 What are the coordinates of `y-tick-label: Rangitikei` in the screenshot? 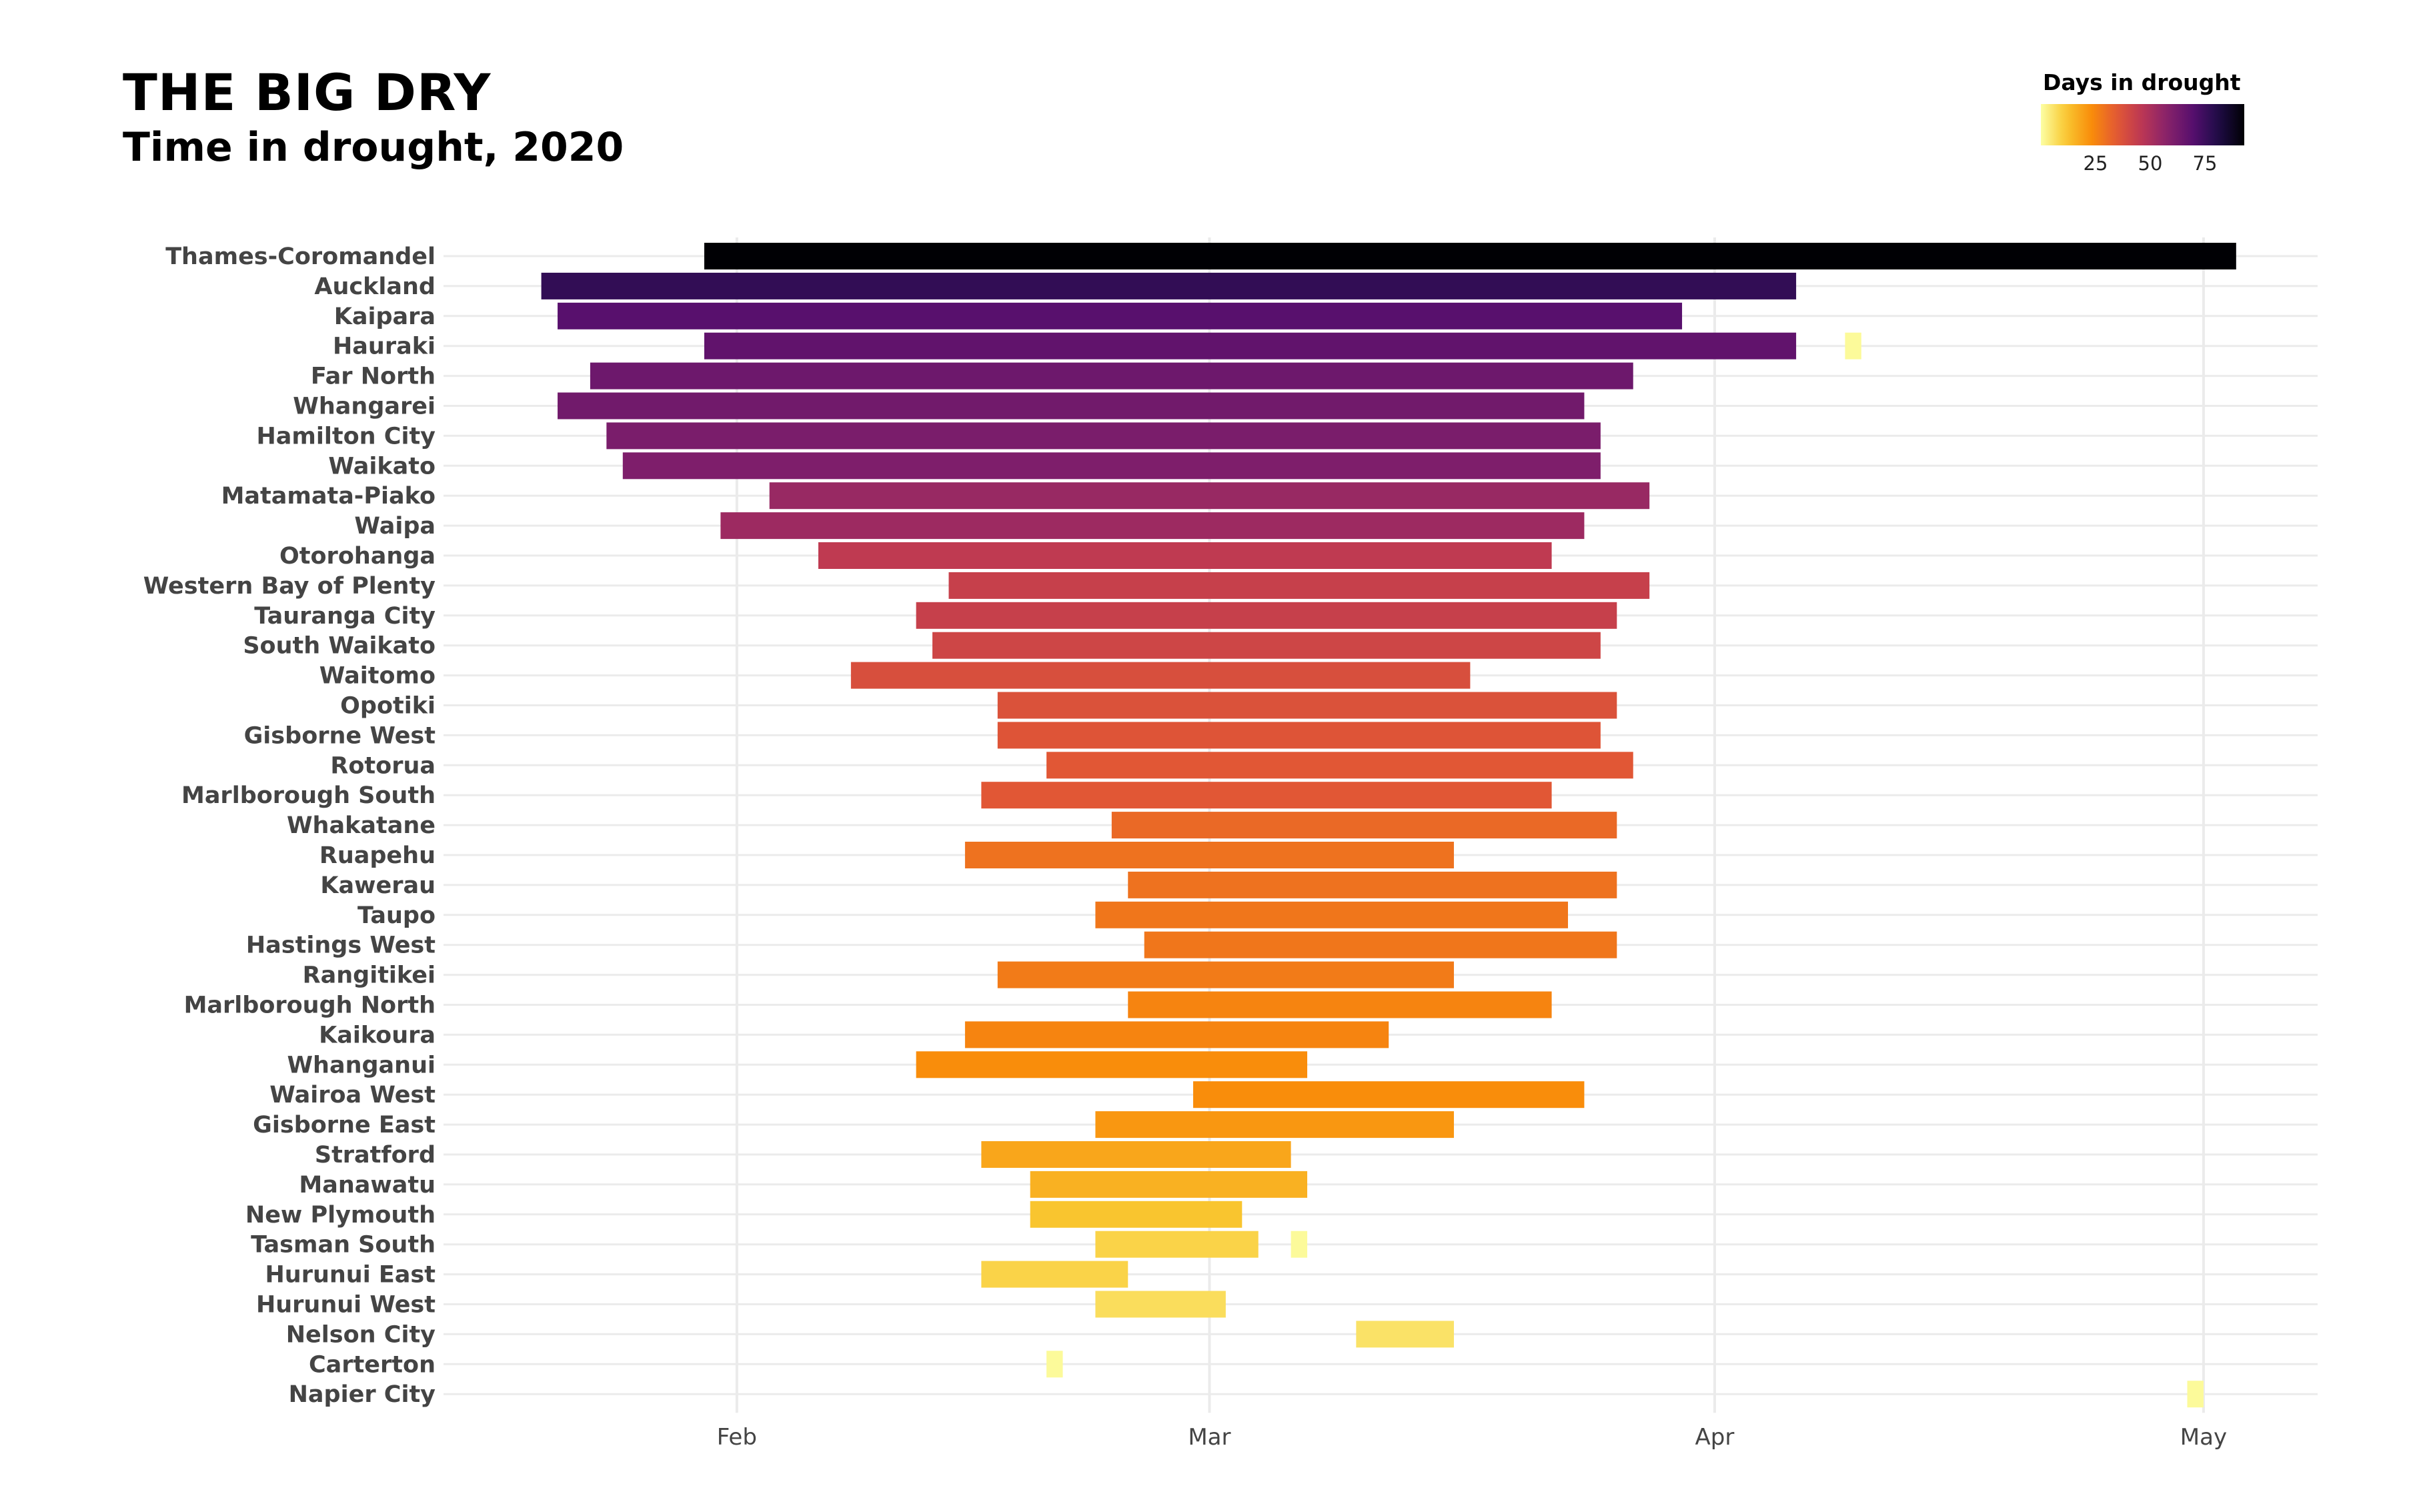 It's located at (369, 975).